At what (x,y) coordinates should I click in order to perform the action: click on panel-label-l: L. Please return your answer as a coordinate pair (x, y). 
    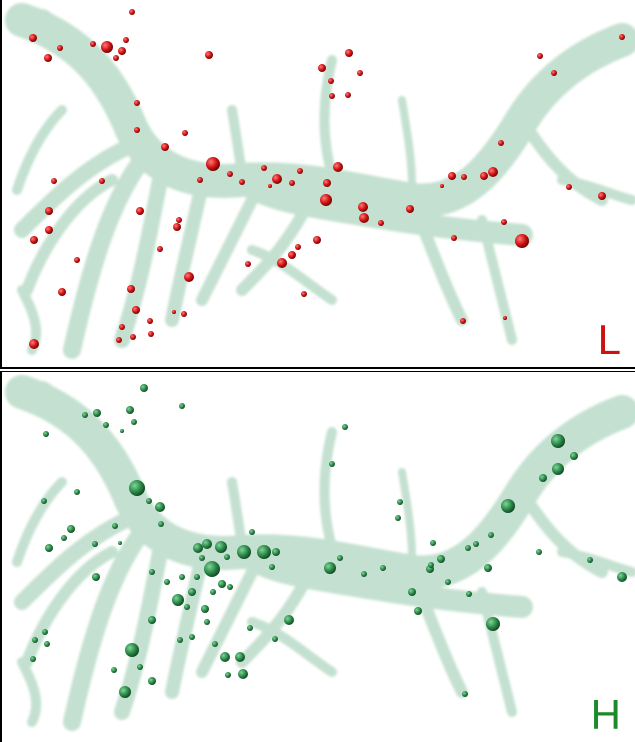
    Looking at the image, I should click on (609, 339).